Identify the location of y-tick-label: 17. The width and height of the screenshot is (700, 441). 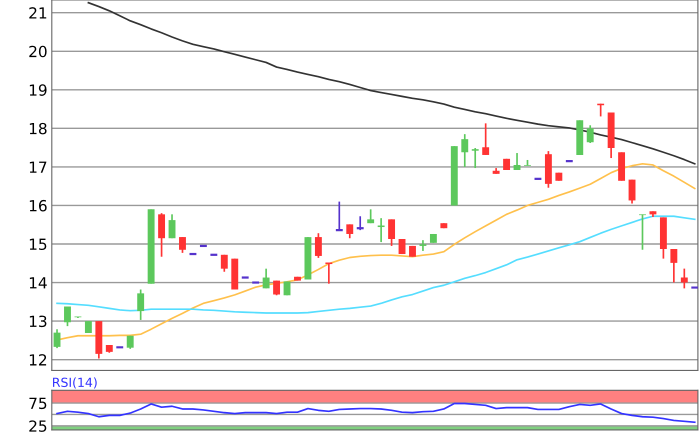
(38, 167).